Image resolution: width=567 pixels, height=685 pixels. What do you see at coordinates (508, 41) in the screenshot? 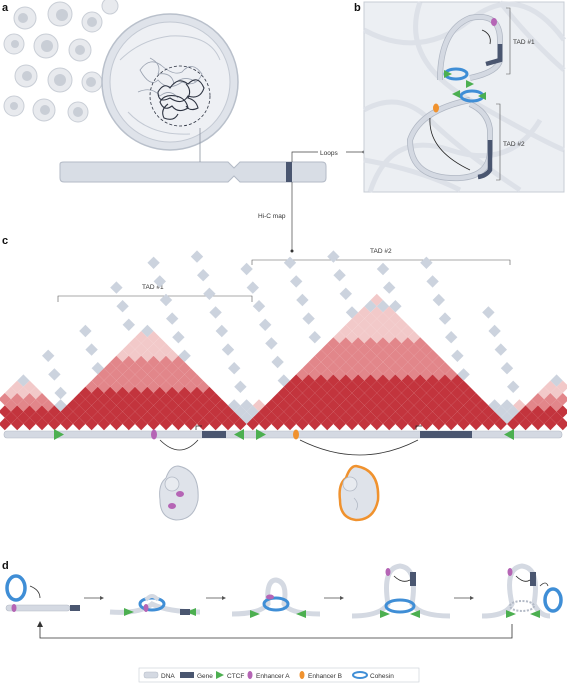
I see `tad1-bracket-b` at bounding box center [508, 41].